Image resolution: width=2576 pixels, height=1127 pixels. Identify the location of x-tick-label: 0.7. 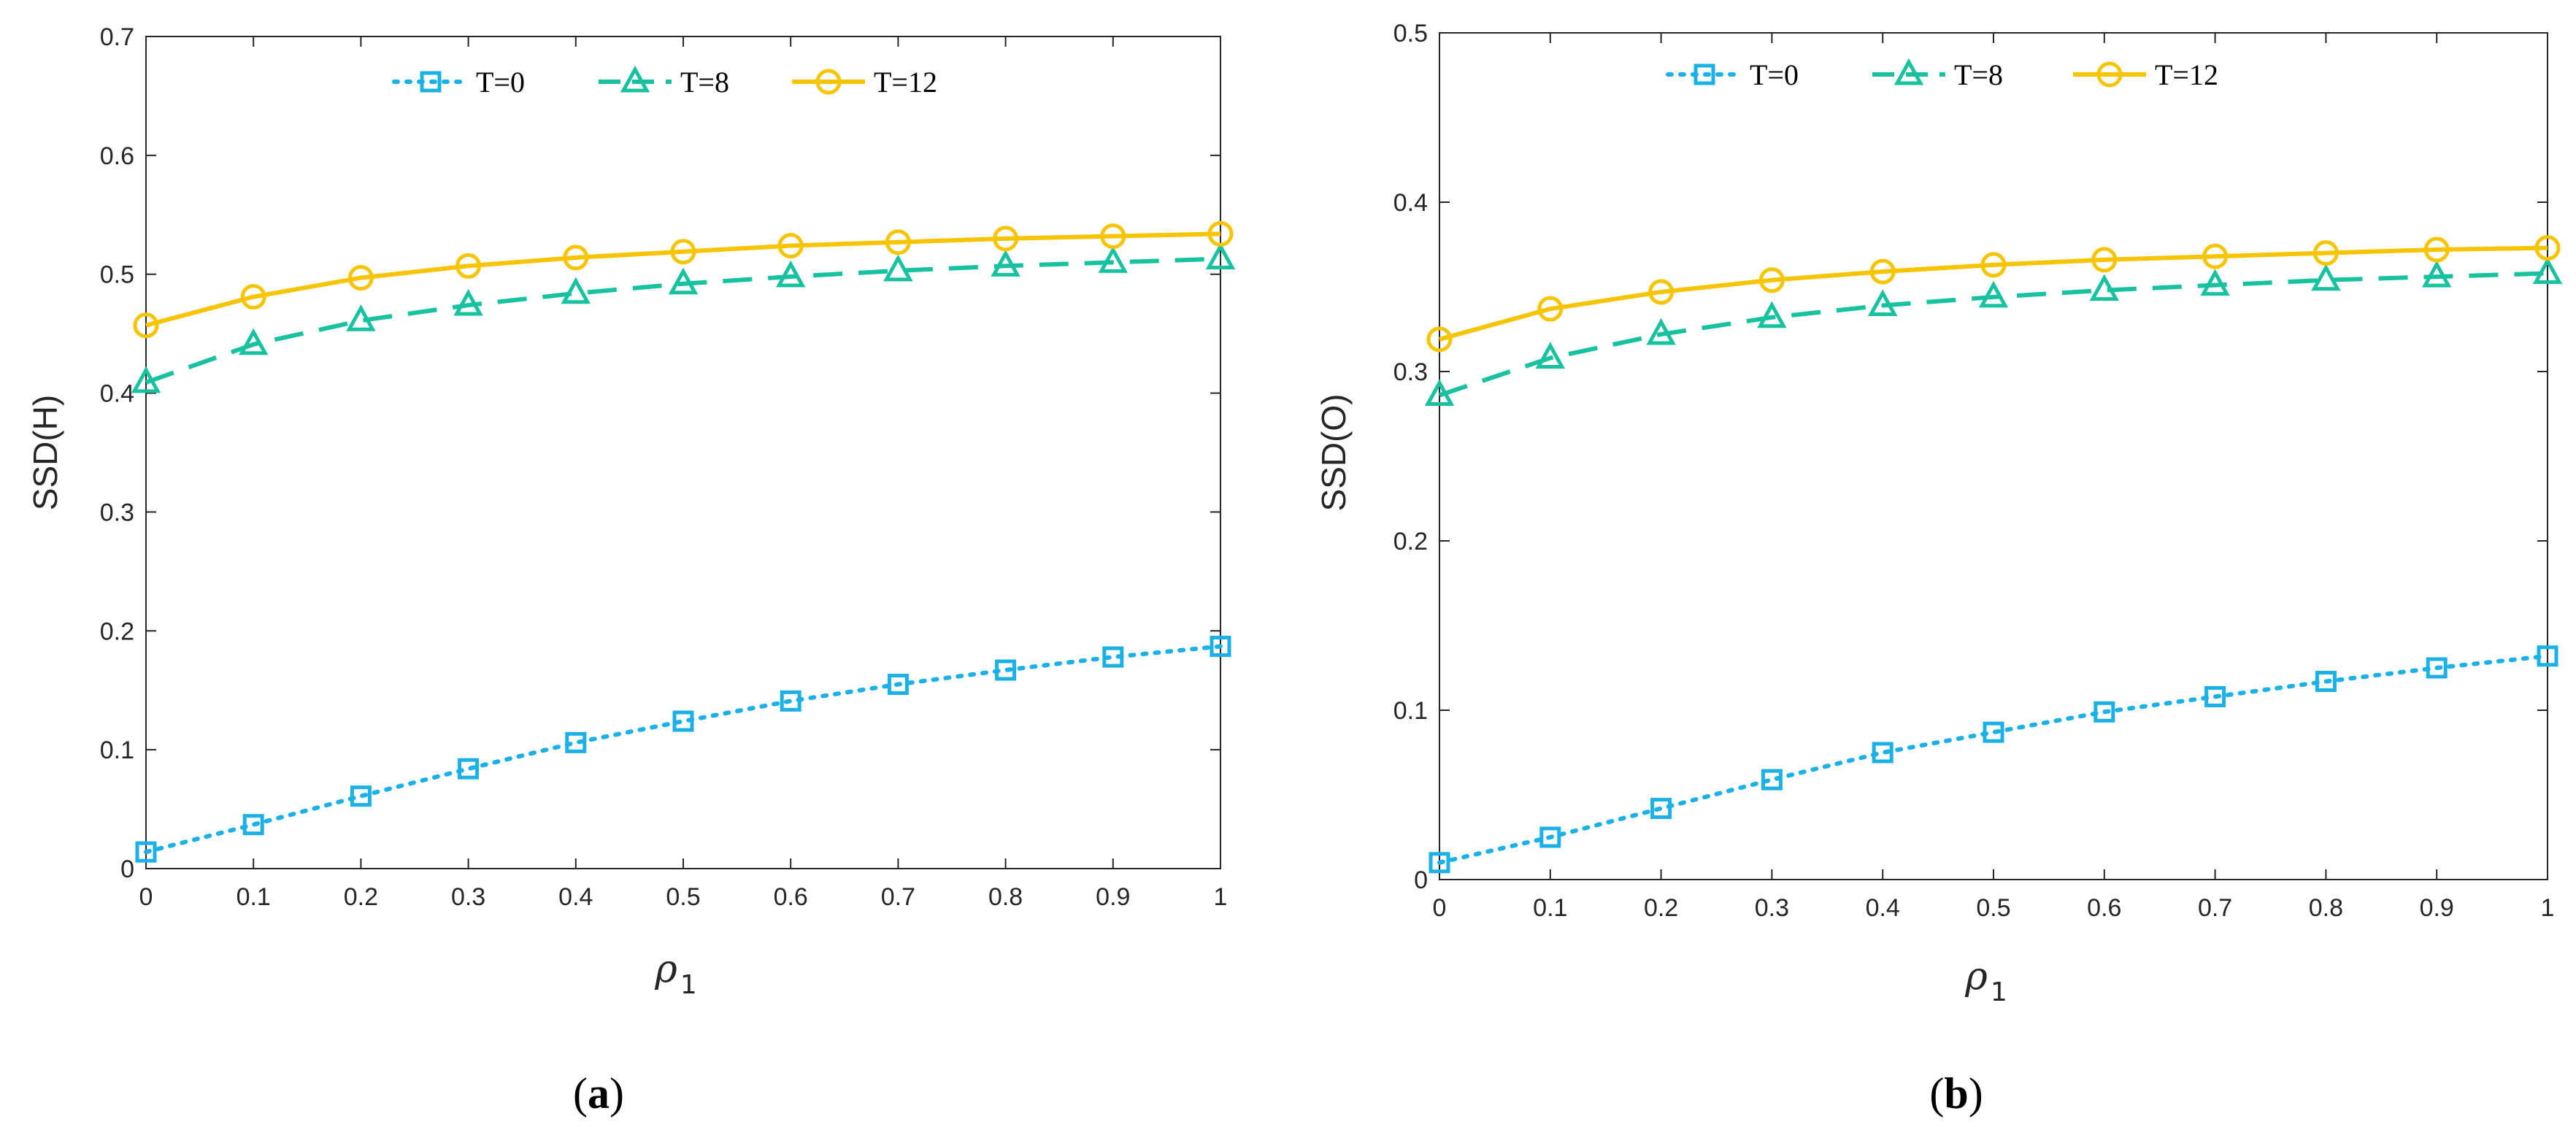
(898, 897).